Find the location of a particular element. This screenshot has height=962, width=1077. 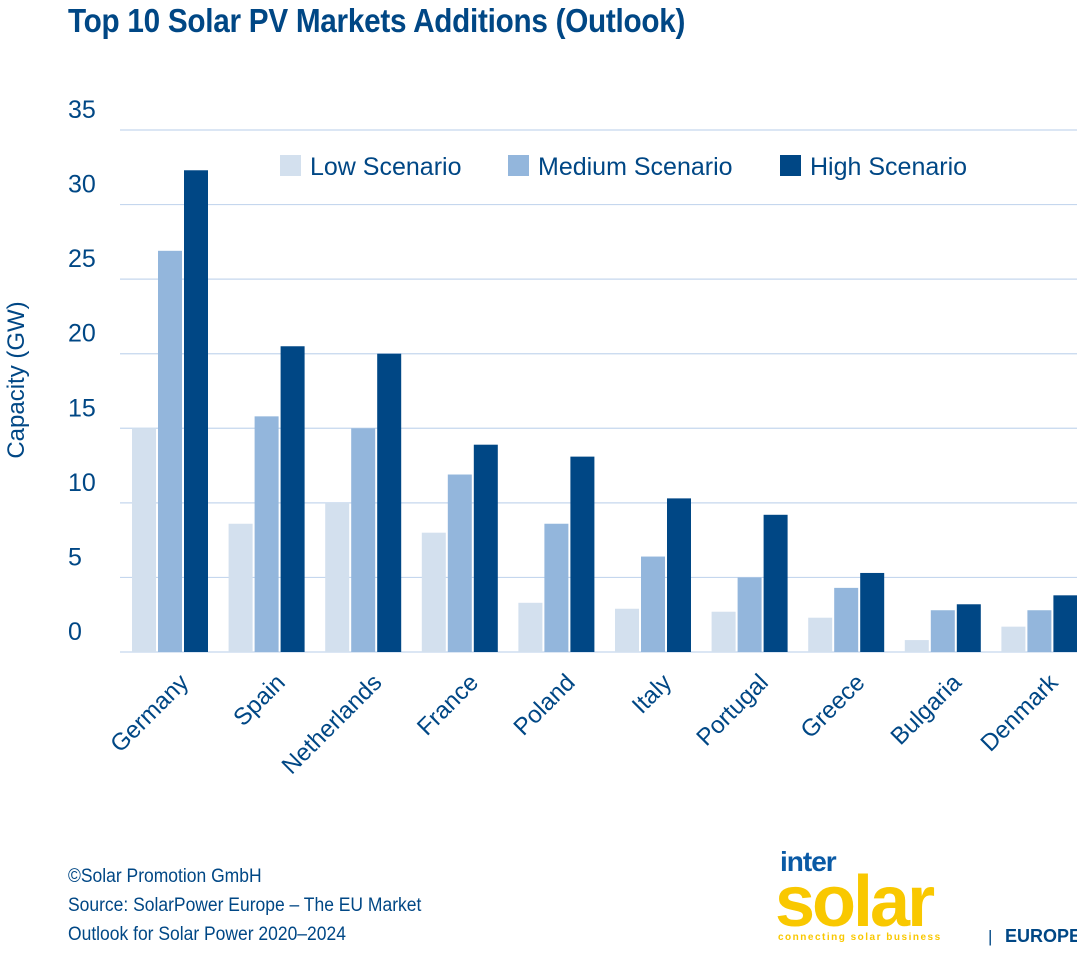

bar-portugal-high-scenario is located at coordinates (775, 583).